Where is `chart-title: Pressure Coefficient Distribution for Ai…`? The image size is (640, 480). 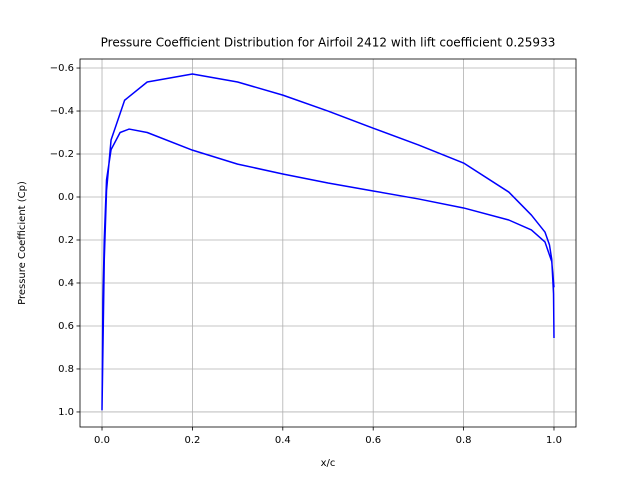
chart-title: Pressure Coefficient Distribution for Ai… is located at coordinates (328, 43).